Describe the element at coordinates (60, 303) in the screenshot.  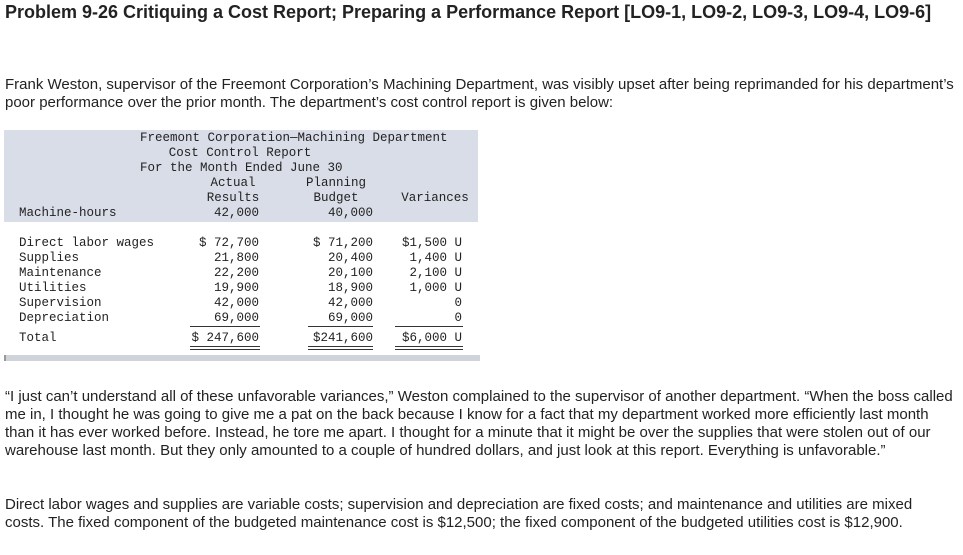
I see `cost-row-label: Supervision` at that location.